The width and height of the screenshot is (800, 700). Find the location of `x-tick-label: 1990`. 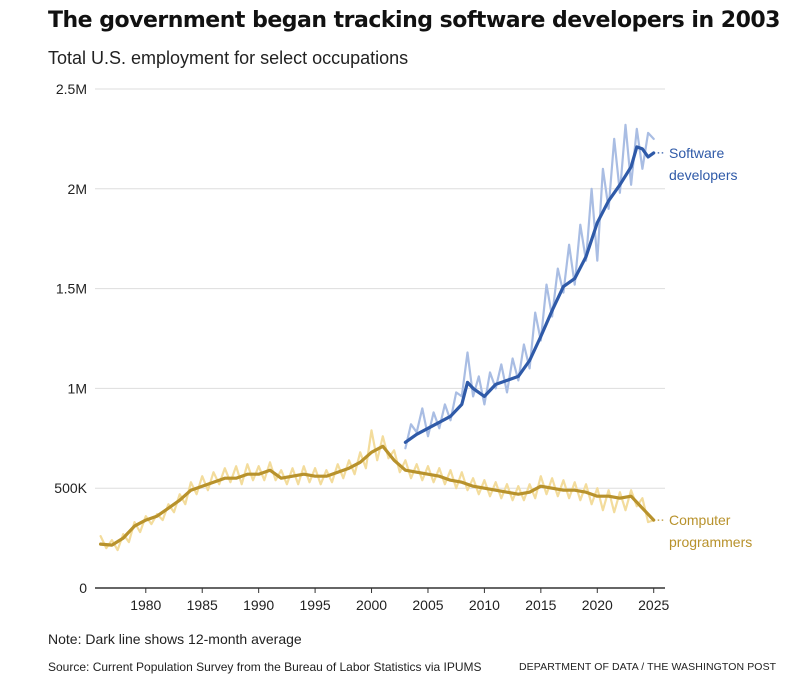

x-tick-label: 1990 is located at coordinates (258, 605).